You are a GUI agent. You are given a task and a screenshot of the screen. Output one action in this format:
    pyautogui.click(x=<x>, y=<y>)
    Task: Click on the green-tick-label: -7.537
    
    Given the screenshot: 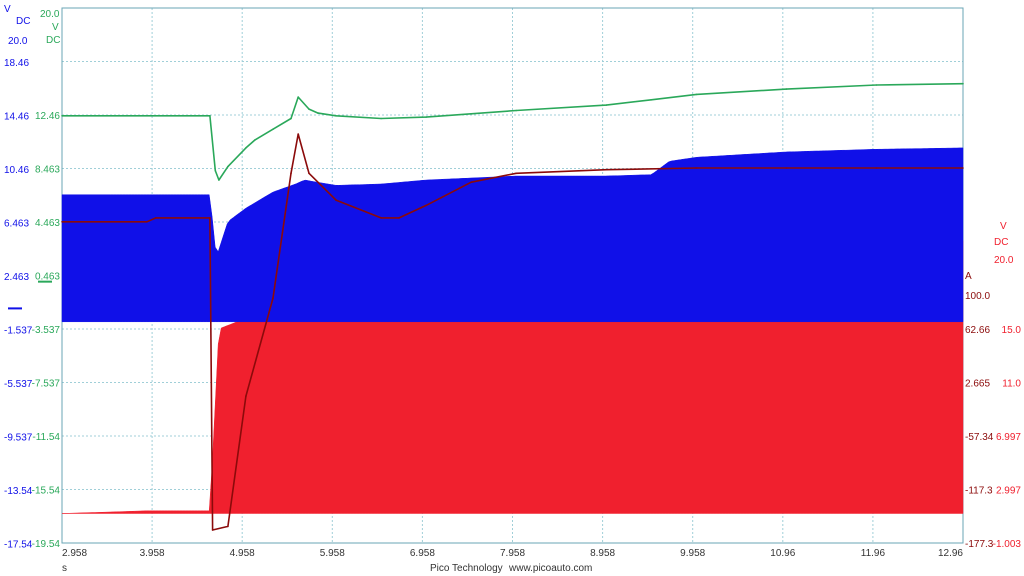 What is the action you would take?
    pyautogui.click(x=46, y=384)
    